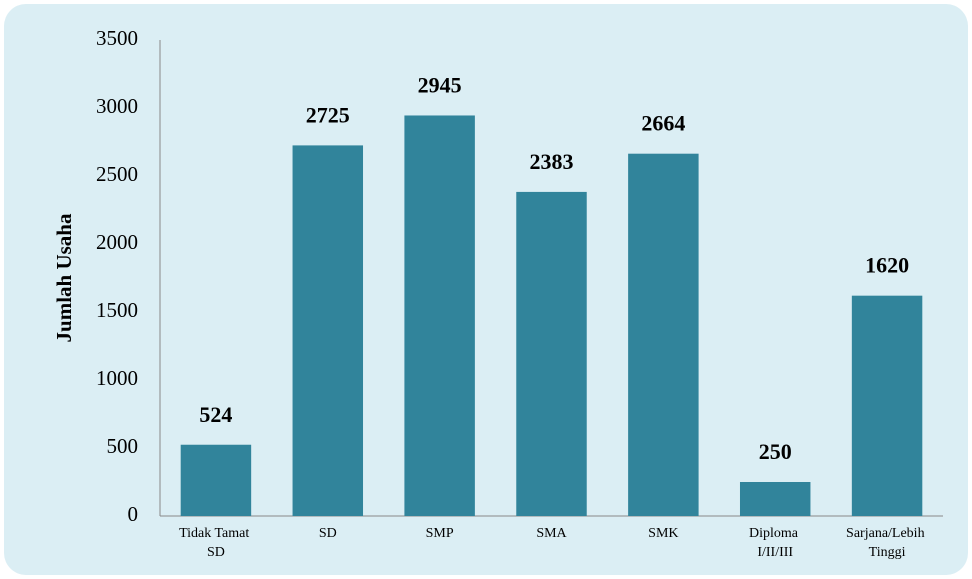 The width and height of the screenshot is (972, 579). I want to click on value-label: 2383, so click(552, 161).